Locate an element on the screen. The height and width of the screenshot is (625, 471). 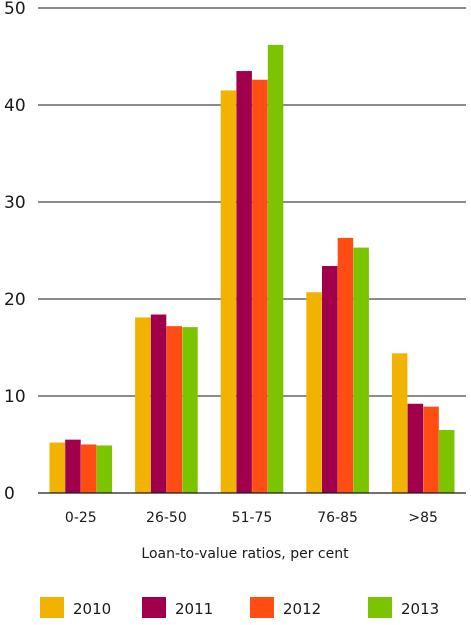
y-tick-label: 20 is located at coordinates (15, 300).